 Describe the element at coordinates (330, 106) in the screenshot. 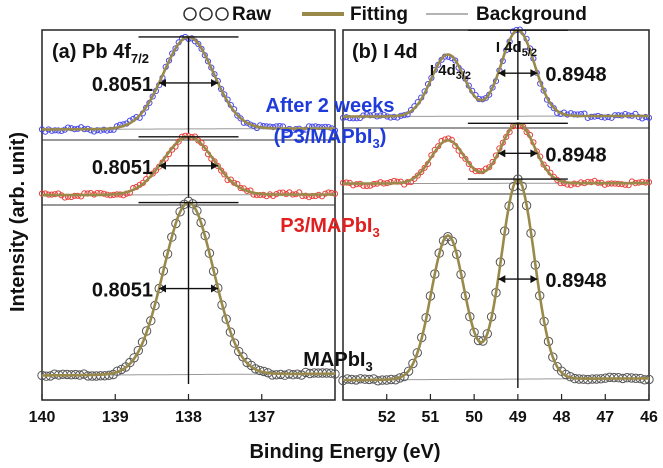

I see `label-aged-line1: After 2 weeks` at that location.